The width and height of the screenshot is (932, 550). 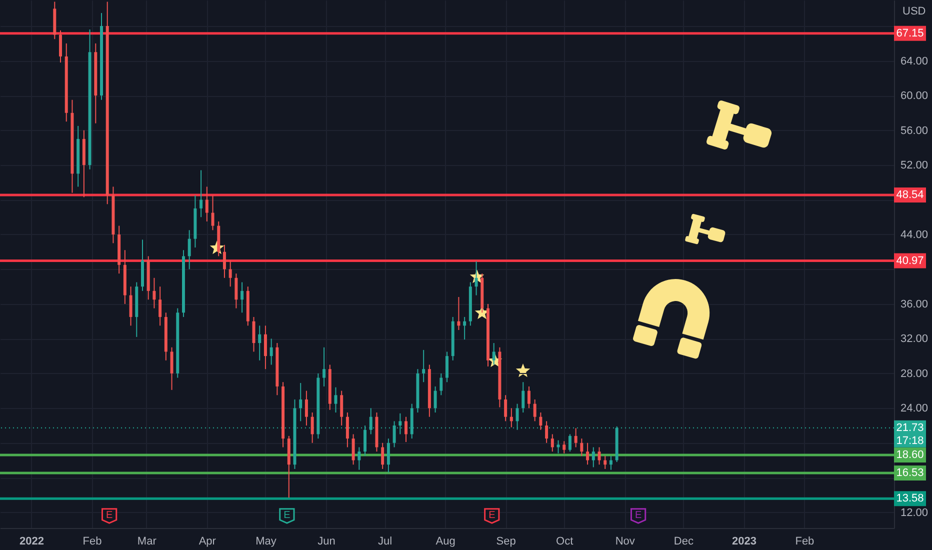 I want to click on y-tick-label: 56.00, so click(x=914, y=130).